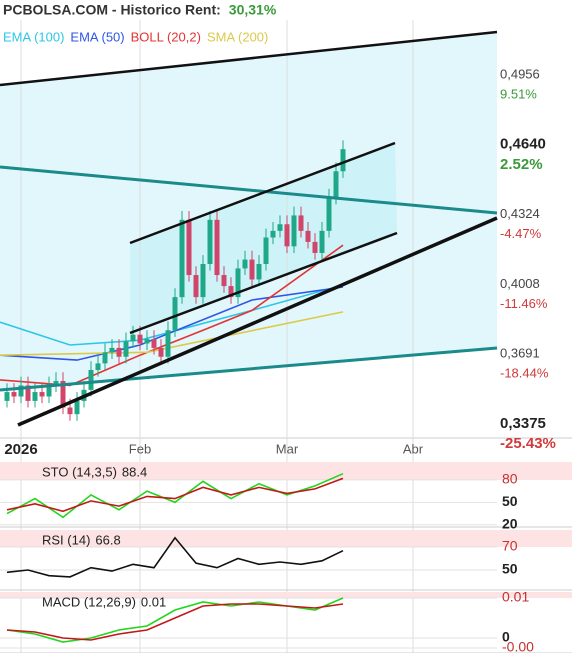 The height and width of the screenshot is (653, 572). What do you see at coordinates (153, 601) in the screenshot?
I see `panel-value: 0.01` at bounding box center [153, 601].